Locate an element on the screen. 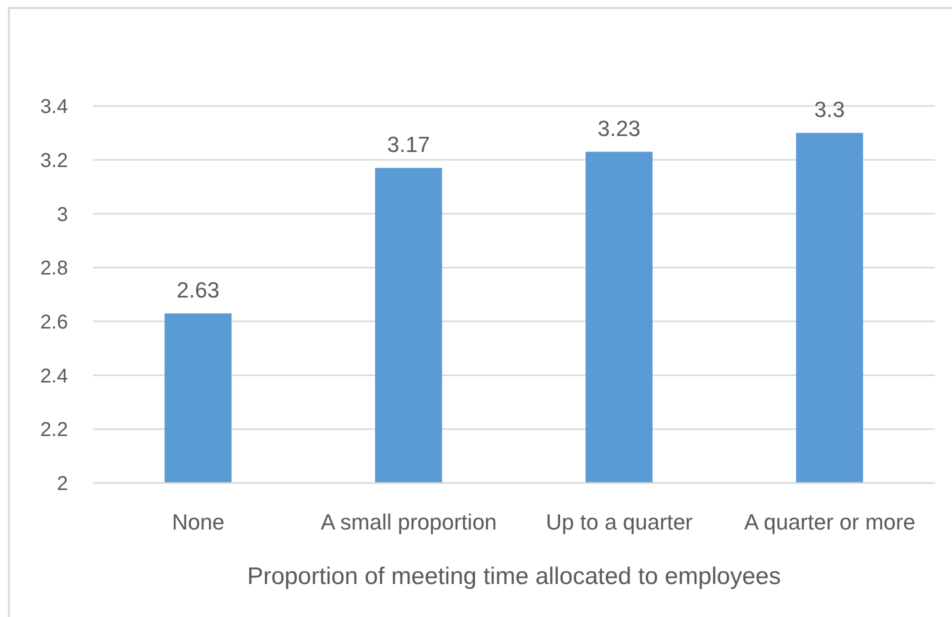 Image resolution: width=952 pixels, height=617 pixels. data-label: 3.23 is located at coordinates (619, 128).